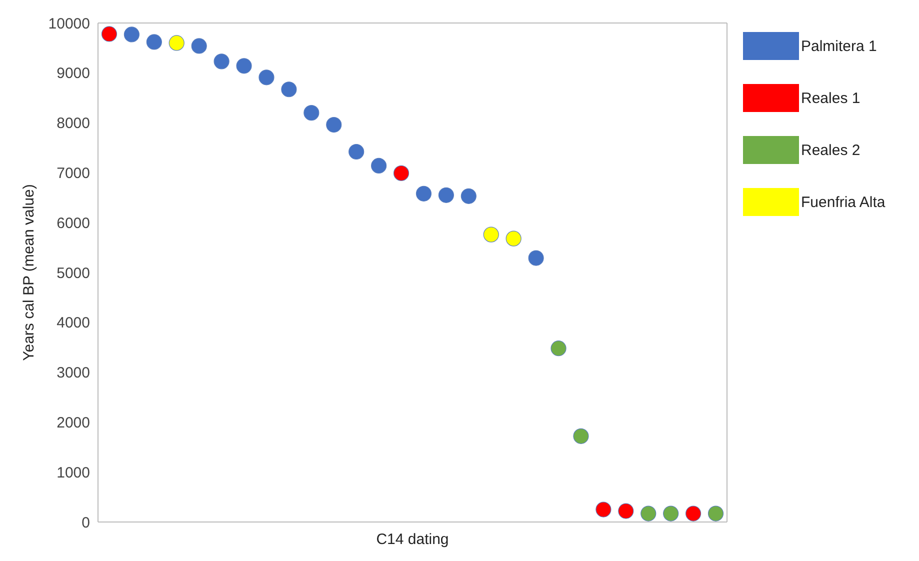 The image size is (919, 561). Describe the element at coordinates (843, 202) in the screenshot. I see `legend-label: Fuenfria Alta` at that location.